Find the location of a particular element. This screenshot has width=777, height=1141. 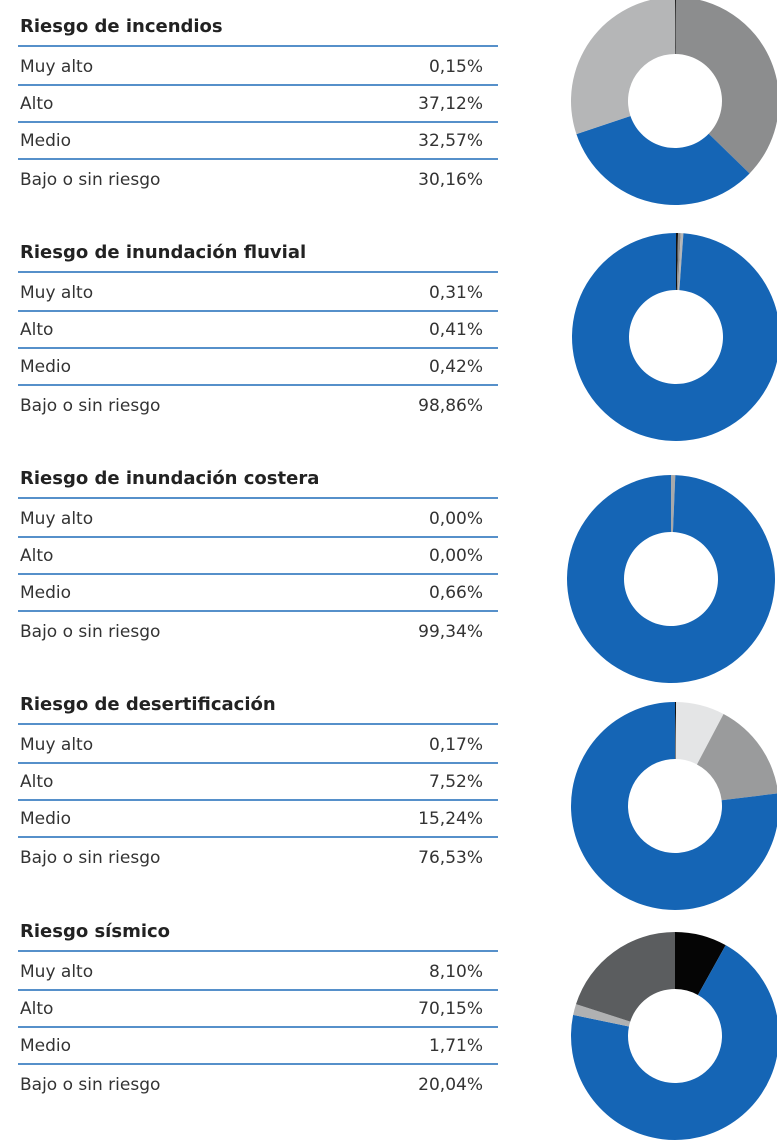

row-value: 30,16% is located at coordinates (450, 180).